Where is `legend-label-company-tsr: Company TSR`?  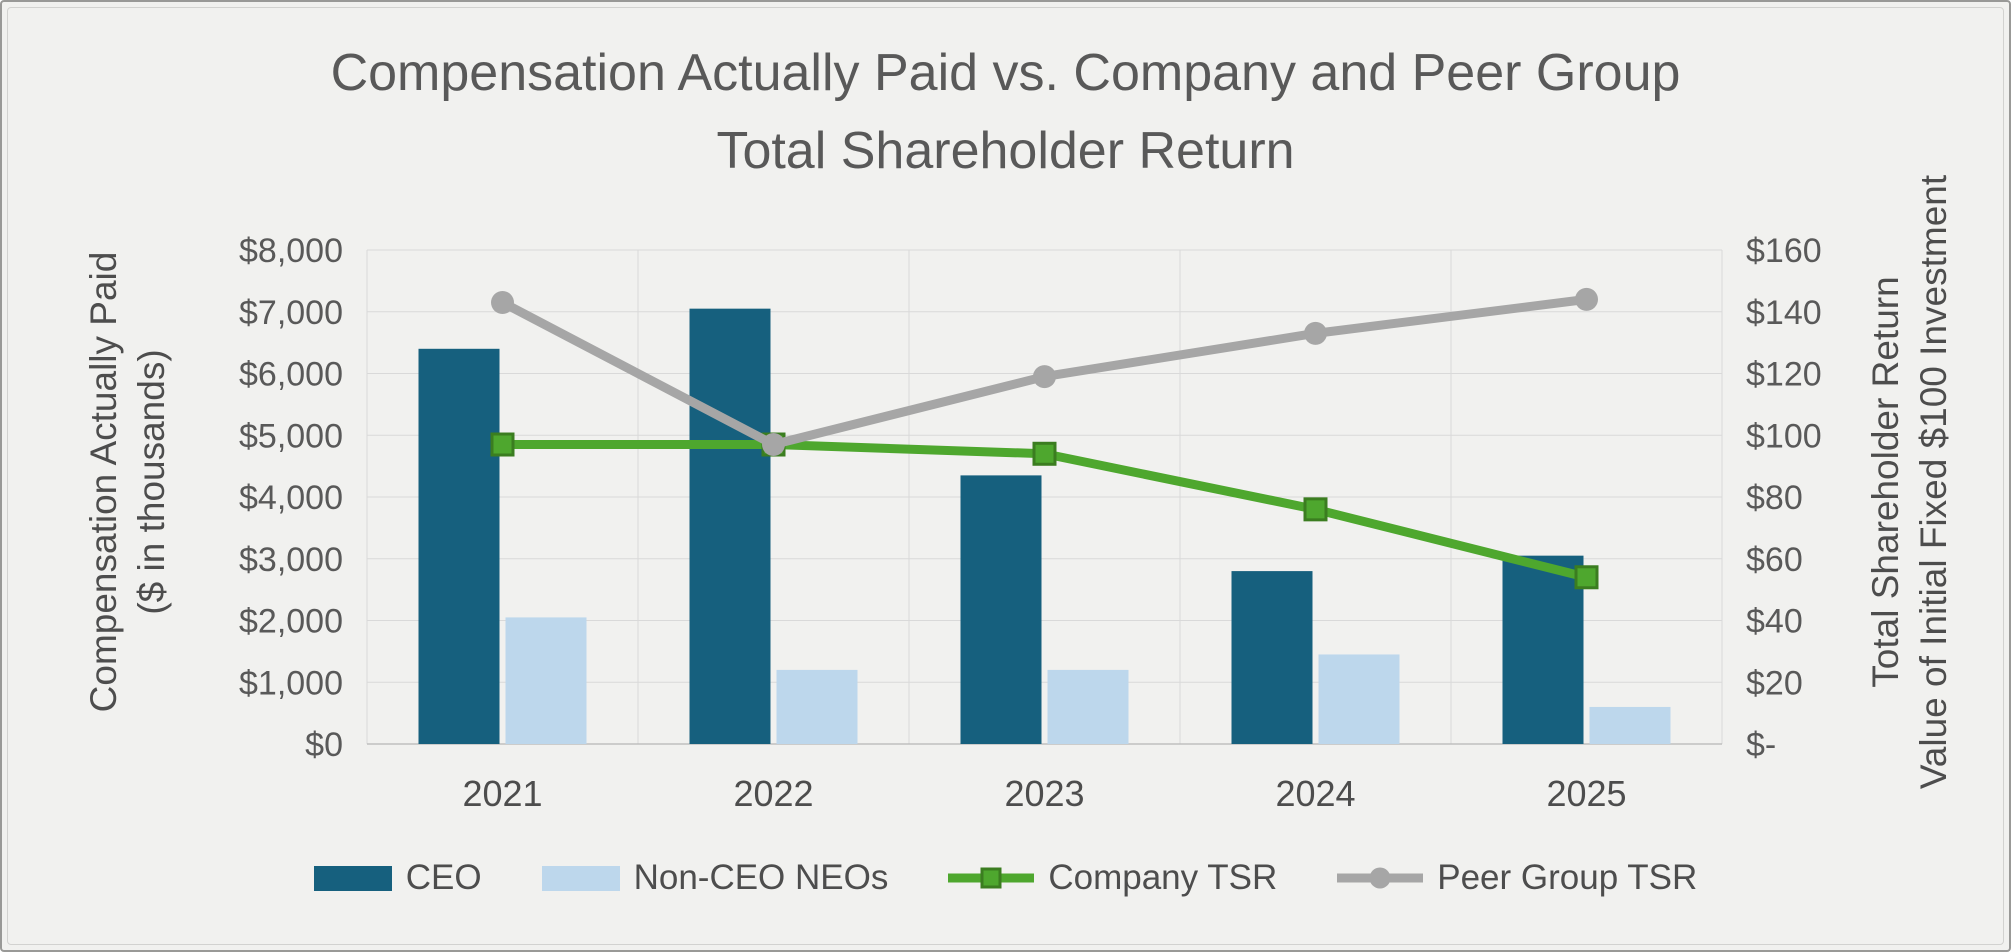 legend-label-company-tsr: Company TSR is located at coordinates (1163, 877).